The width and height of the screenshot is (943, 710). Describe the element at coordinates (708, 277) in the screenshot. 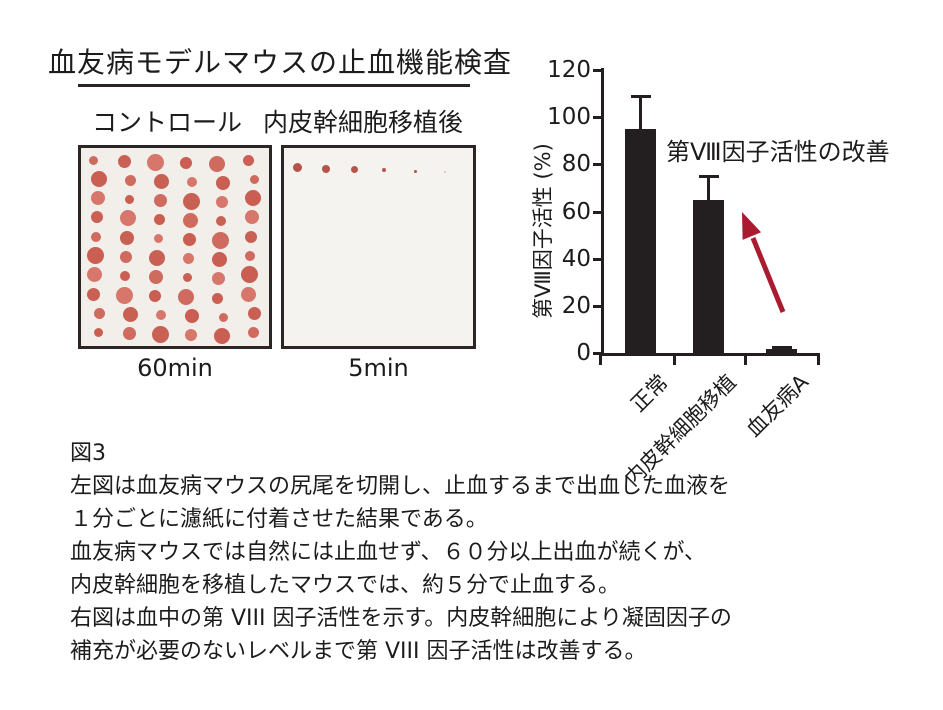

I see `bar-内皮幹細胞移植` at that location.